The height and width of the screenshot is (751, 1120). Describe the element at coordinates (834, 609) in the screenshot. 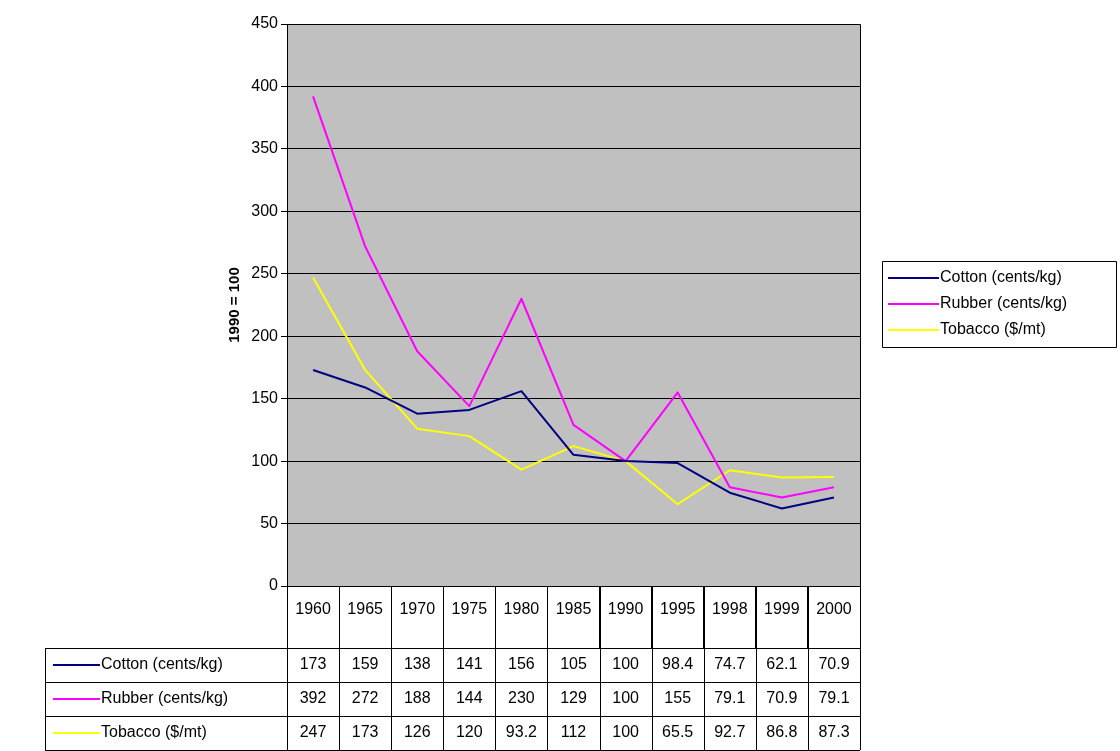

I see `x-tick-label: 2000` at that location.